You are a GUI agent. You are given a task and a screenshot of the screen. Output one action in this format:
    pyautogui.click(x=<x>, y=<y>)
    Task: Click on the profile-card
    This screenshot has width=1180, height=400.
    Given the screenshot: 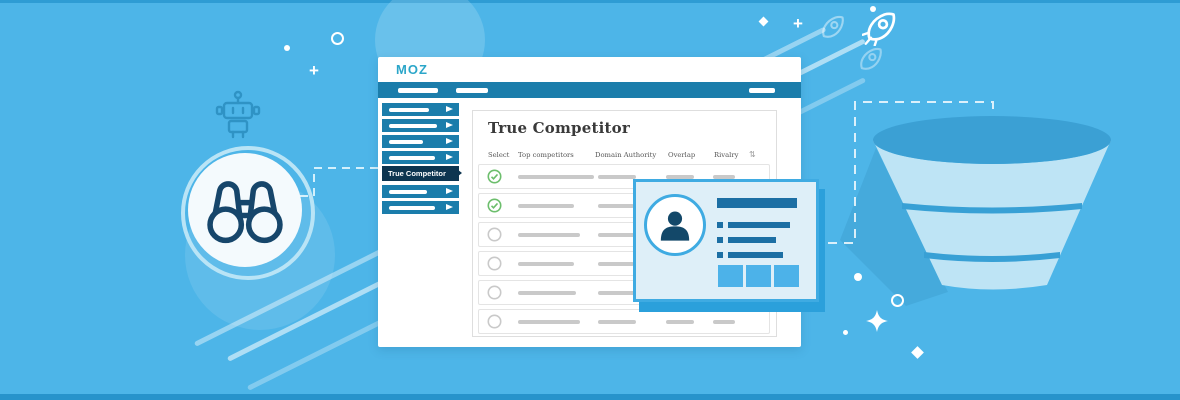 What is the action you would take?
    pyautogui.click(x=726, y=240)
    